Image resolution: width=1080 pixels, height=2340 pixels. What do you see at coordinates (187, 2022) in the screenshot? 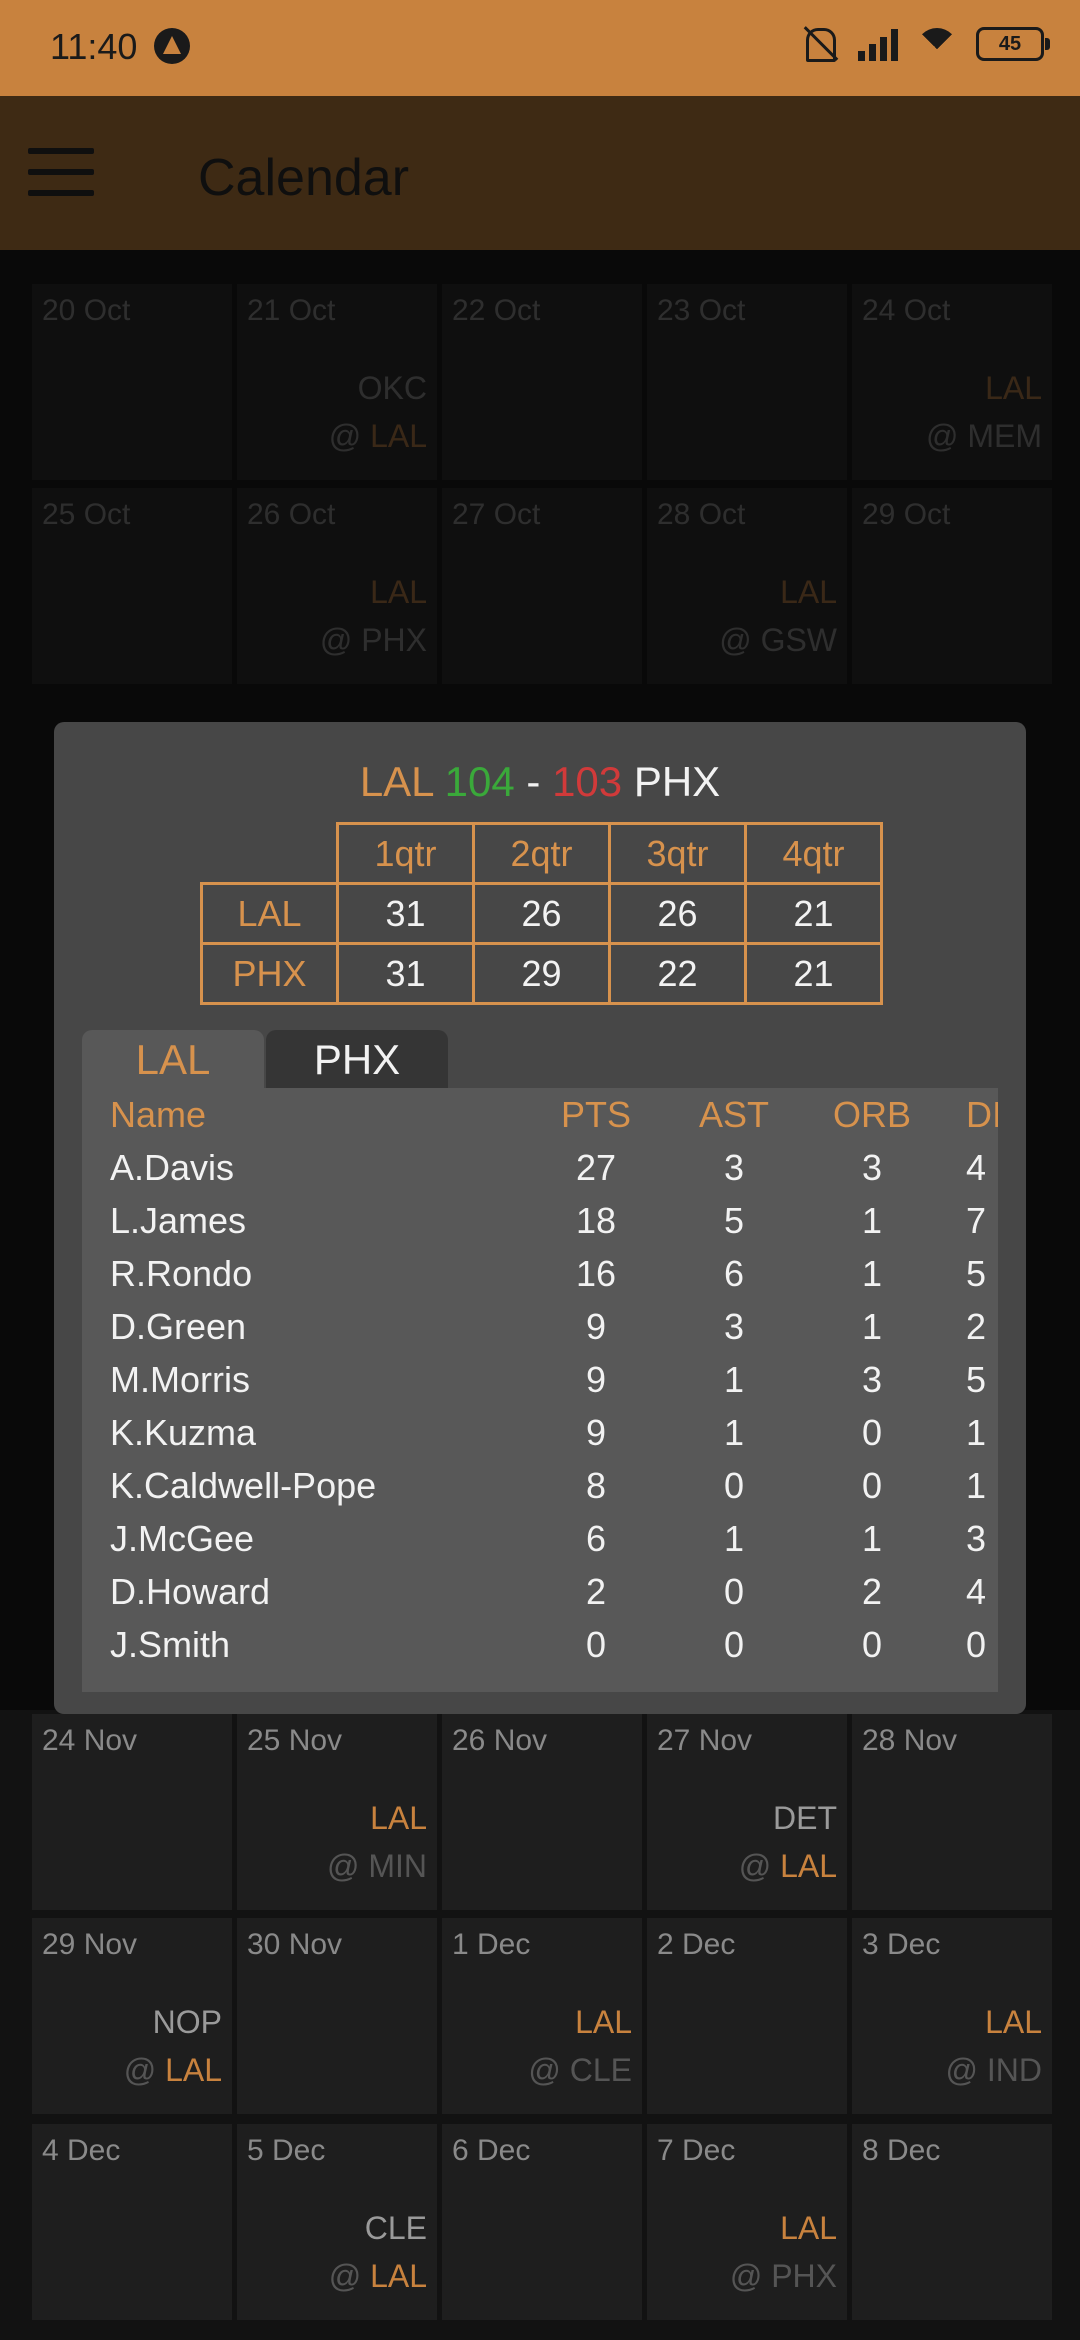
I see `game-opponent: NOP` at bounding box center [187, 2022].